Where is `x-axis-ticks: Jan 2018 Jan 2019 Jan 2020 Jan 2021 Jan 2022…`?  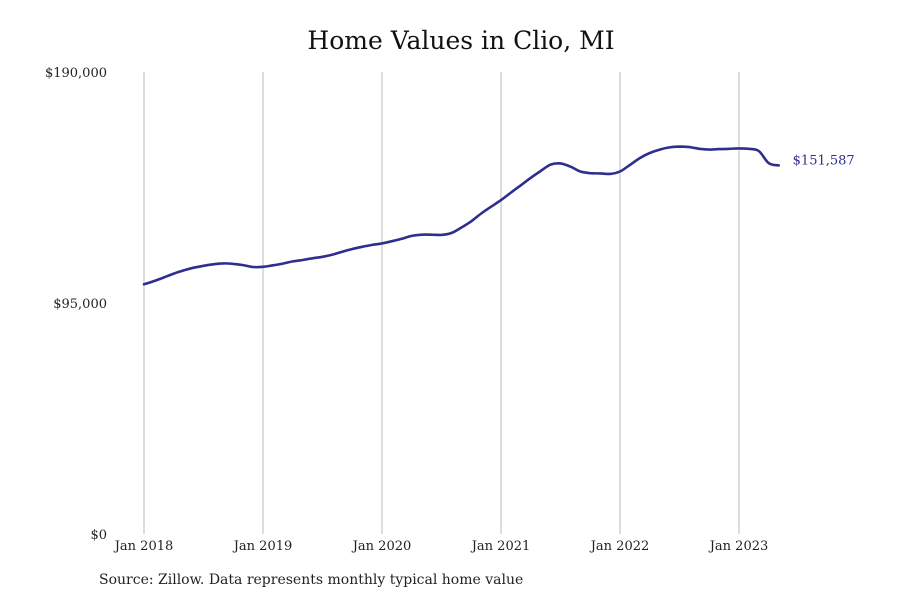 x-axis-ticks: Jan 2018 Jan 2019 Jan 2020 Jan 2021 Jan 2022… is located at coordinates (441, 546).